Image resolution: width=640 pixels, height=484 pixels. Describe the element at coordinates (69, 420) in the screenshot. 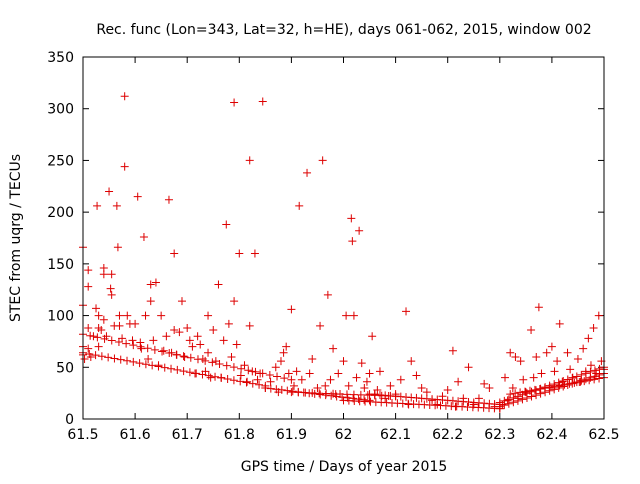

I see `y-tick-label: 0` at that location.